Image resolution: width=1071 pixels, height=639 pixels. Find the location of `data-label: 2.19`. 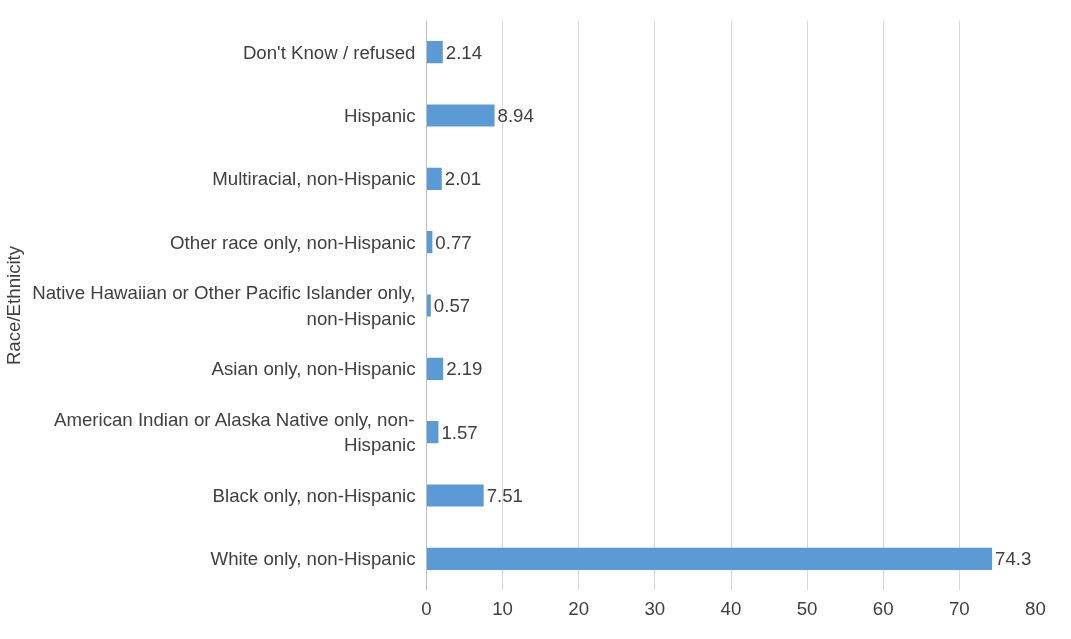

data-label: 2.19 is located at coordinates (464, 369).